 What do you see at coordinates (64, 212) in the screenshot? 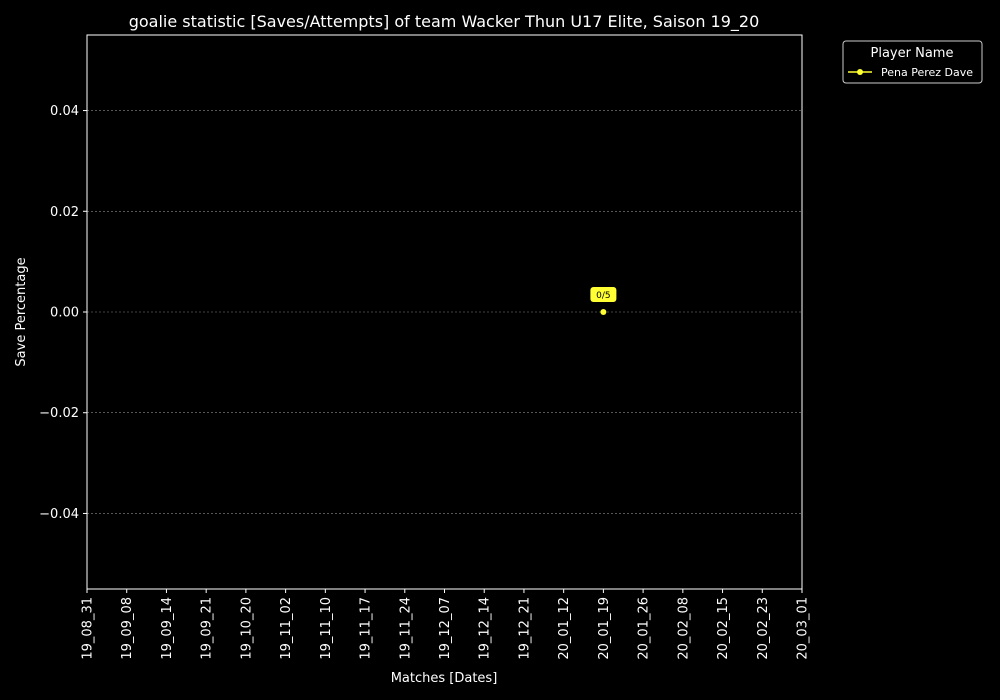
I see `y-tick-label: 0.02` at bounding box center [64, 212].